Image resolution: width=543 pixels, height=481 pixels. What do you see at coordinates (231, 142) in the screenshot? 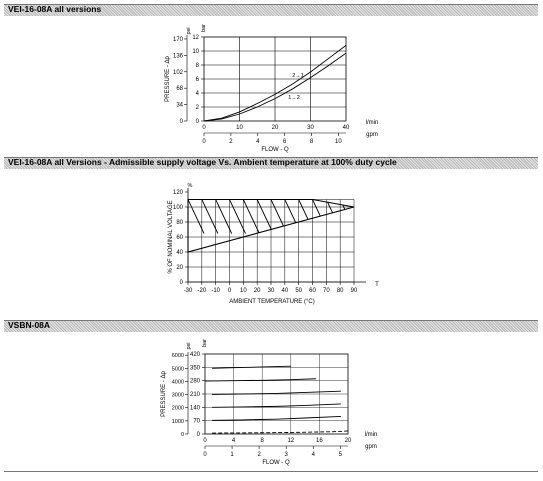
I see `chart1-gpm-tick-label: 2` at bounding box center [231, 142].